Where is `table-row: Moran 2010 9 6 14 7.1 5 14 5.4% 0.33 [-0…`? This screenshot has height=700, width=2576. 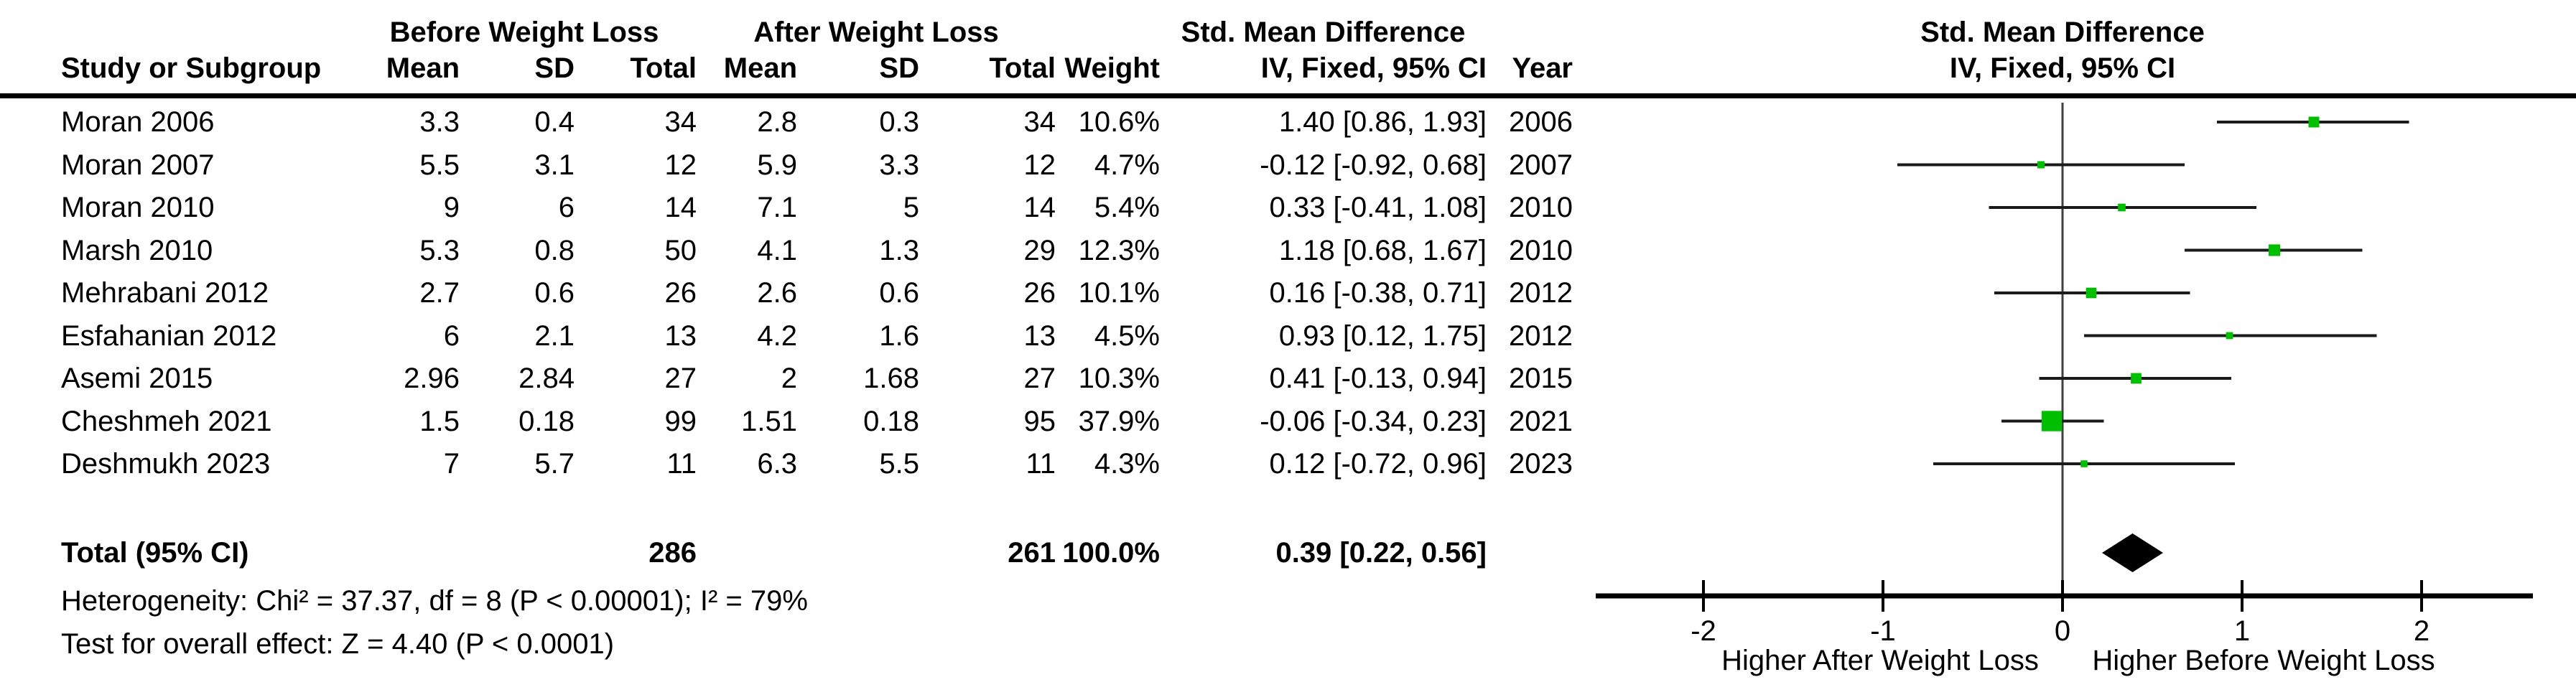 table-row: Moran 2010 9 6 14 7.1 5 14 5.4% 0.33 [-0… is located at coordinates (826, 207).